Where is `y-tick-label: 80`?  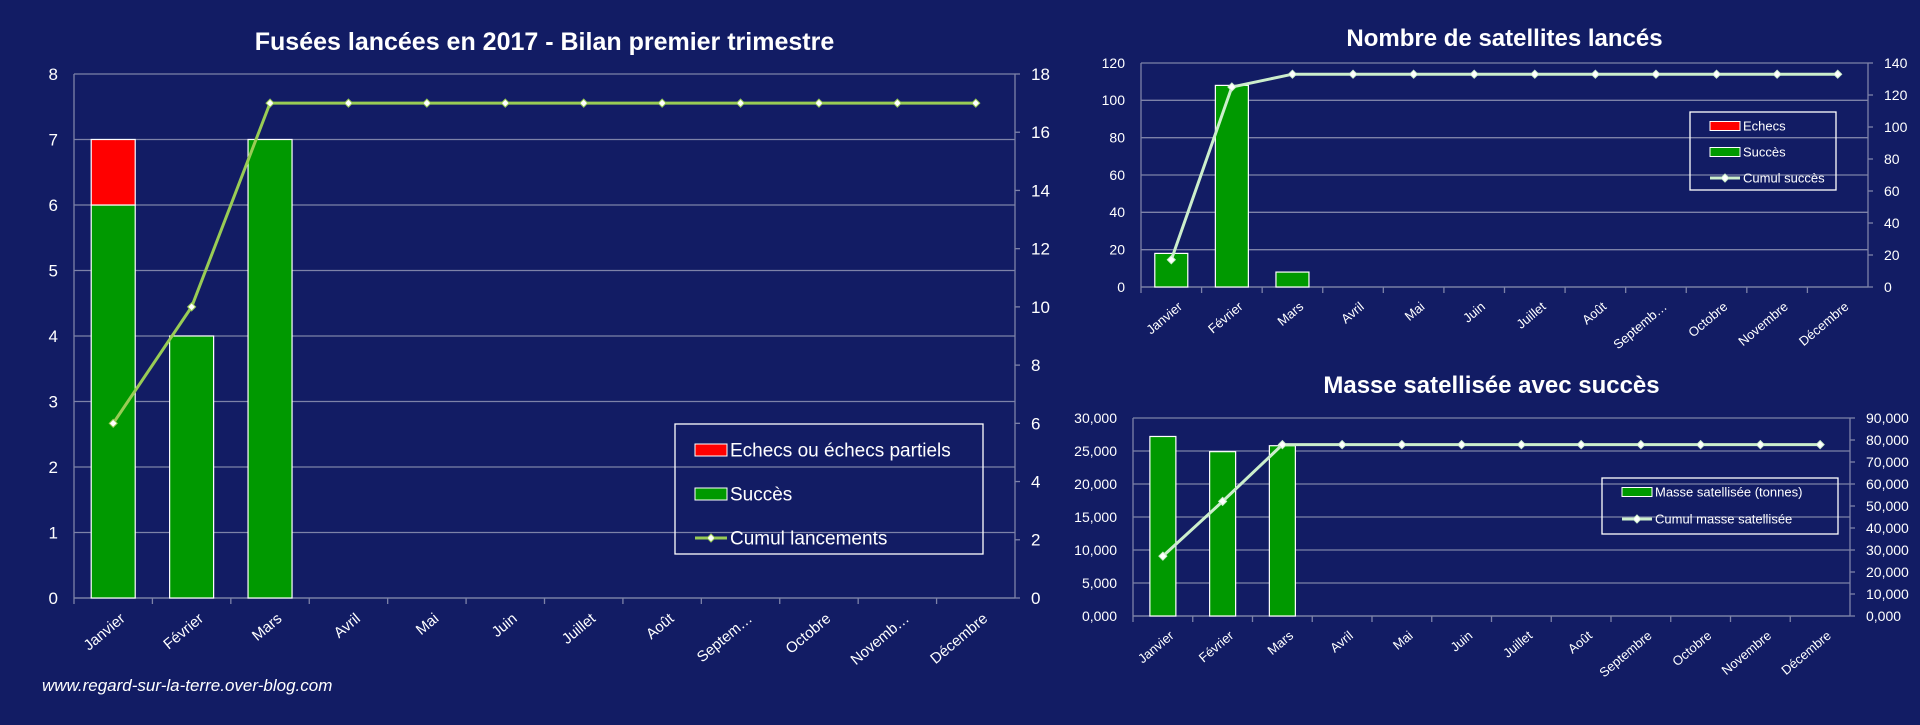
y-tick-label: 80 is located at coordinates (1117, 138).